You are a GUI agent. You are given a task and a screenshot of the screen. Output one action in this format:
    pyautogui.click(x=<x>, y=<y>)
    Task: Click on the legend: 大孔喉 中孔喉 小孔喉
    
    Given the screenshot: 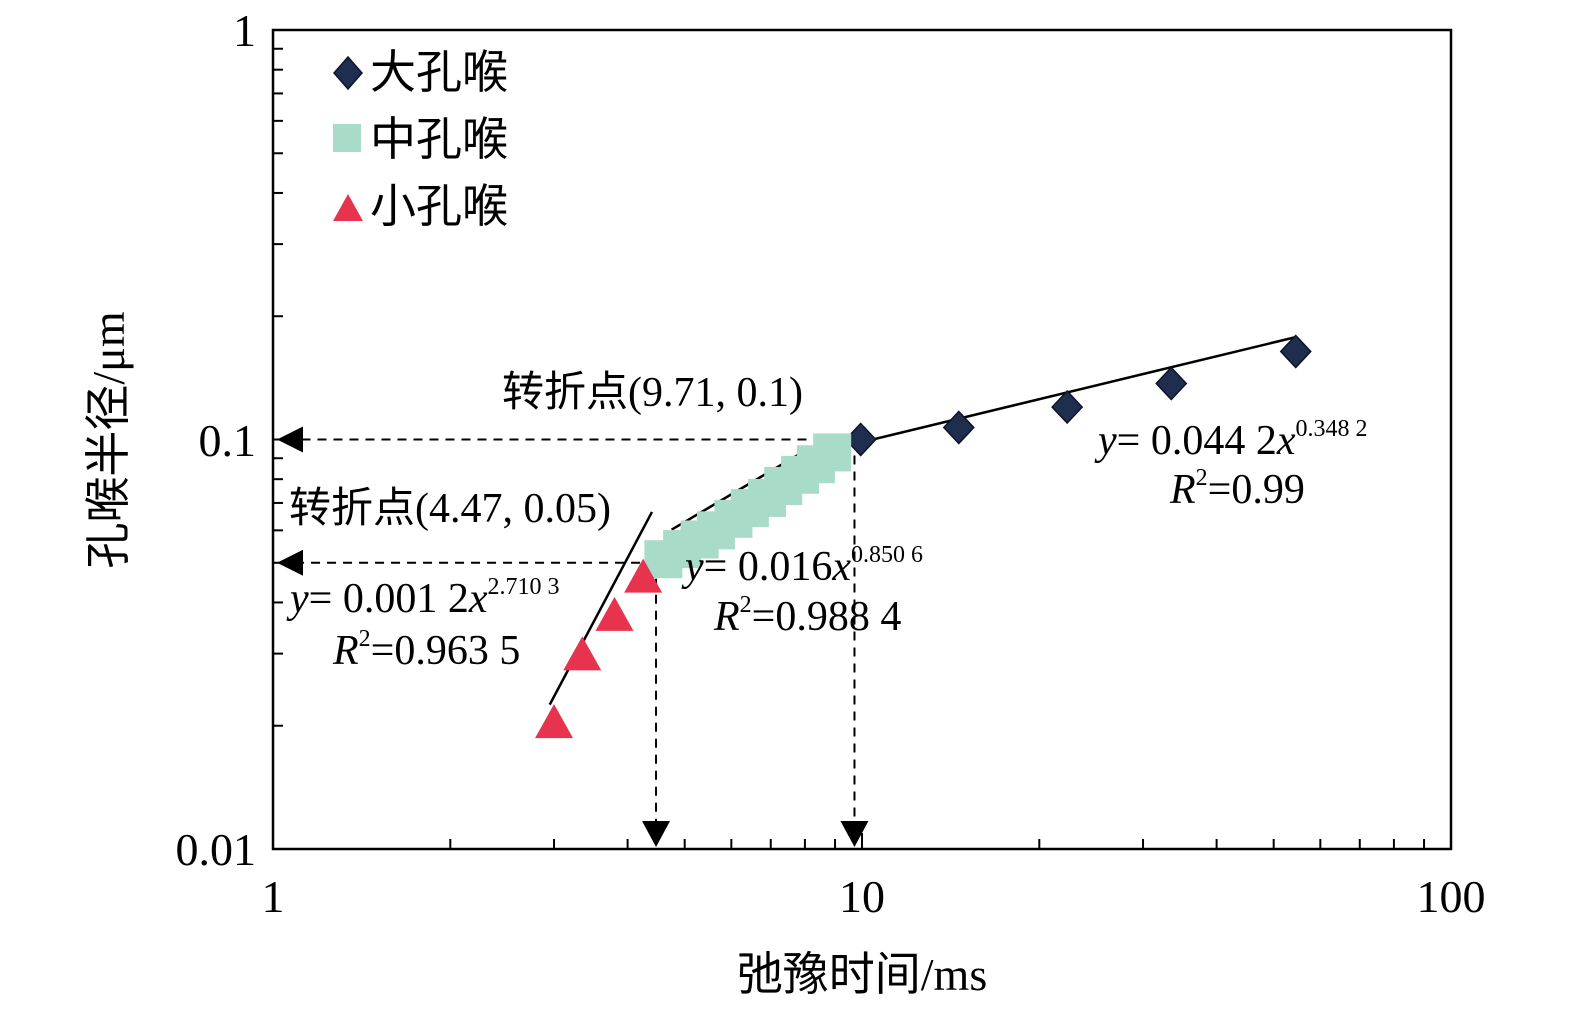 What is the action you would take?
    pyautogui.click(x=420, y=139)
    